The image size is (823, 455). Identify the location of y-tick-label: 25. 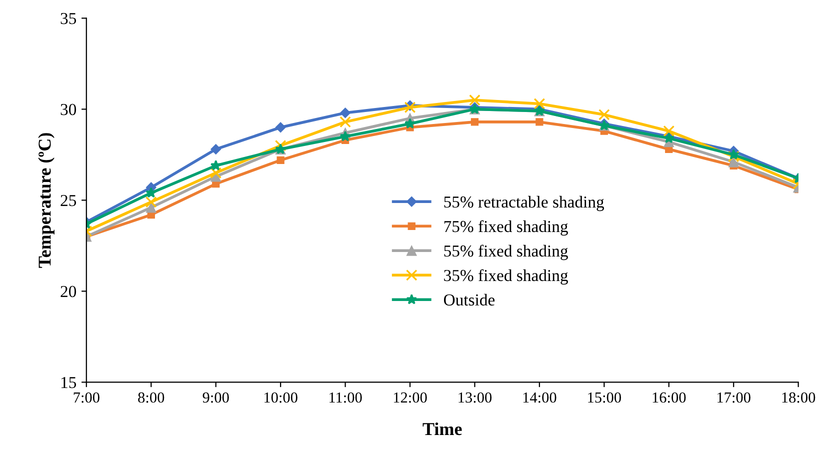
(68, 200).